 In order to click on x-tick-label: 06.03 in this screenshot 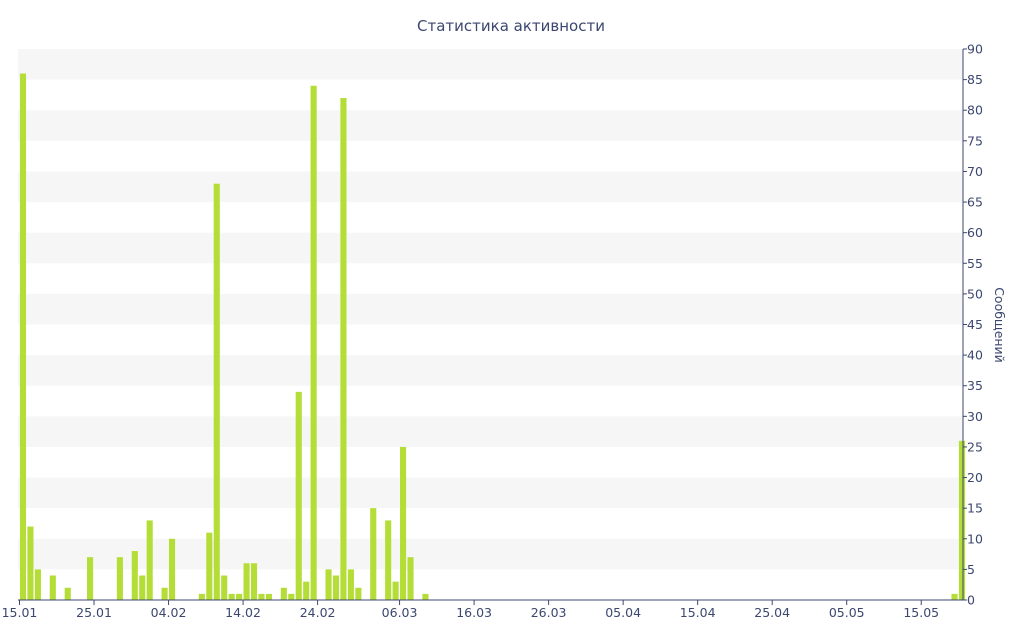, I will do `click(400, 612)`.